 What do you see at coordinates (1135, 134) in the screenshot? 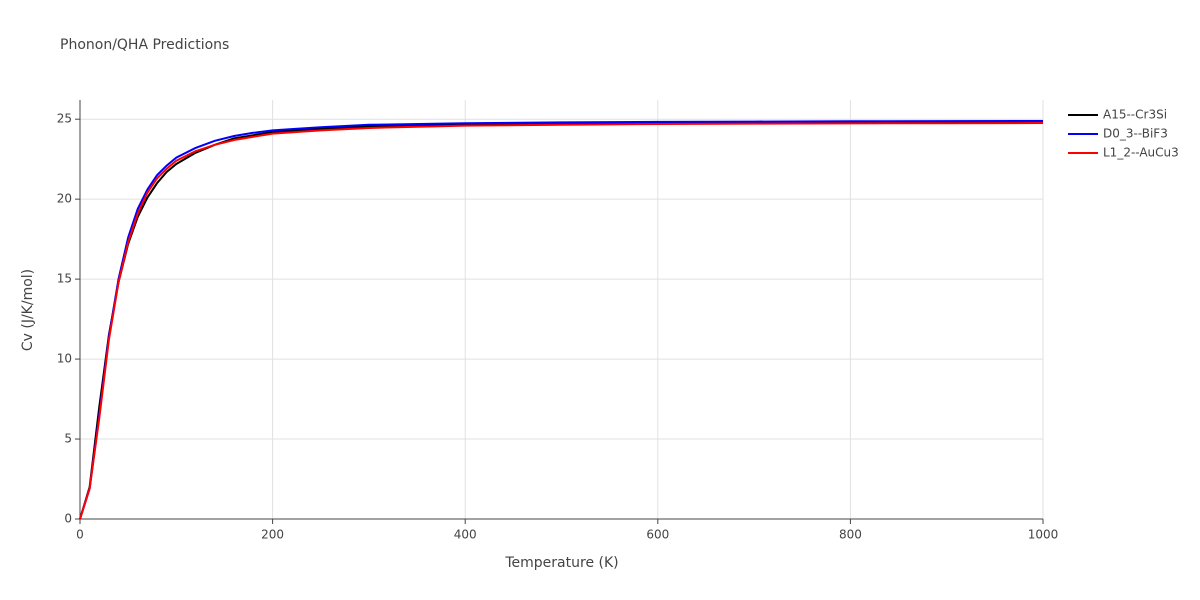
I see `legend-label: D0_3--BiF3` at bounding box center [1135, 134].